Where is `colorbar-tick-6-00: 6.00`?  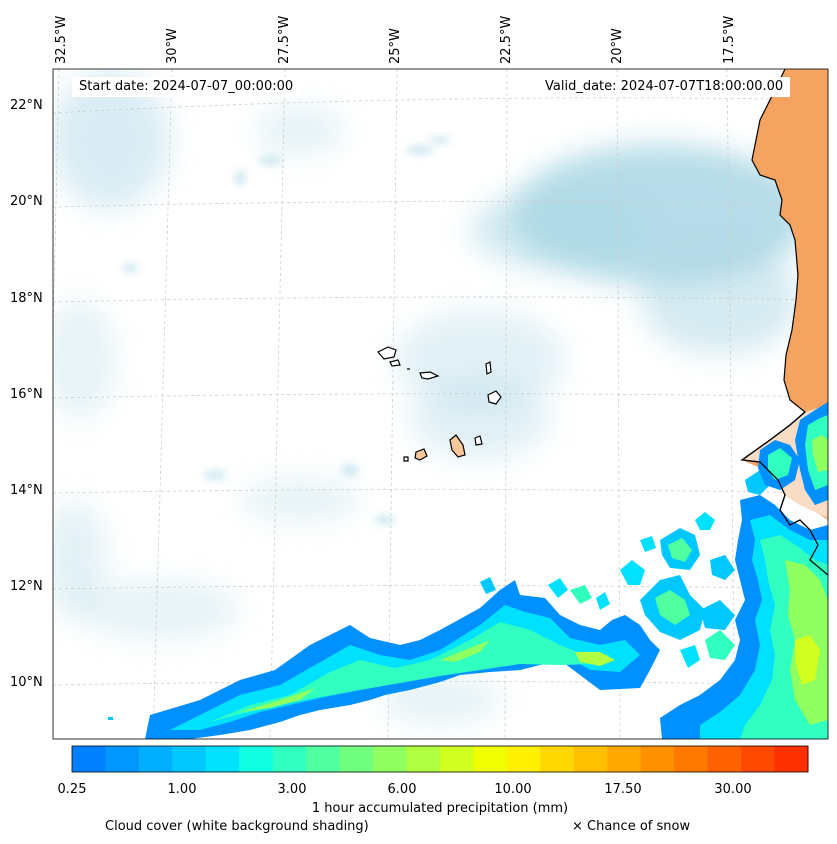 colorbar-tick-6-00: 6.00 is located at coordinates (402, 789).